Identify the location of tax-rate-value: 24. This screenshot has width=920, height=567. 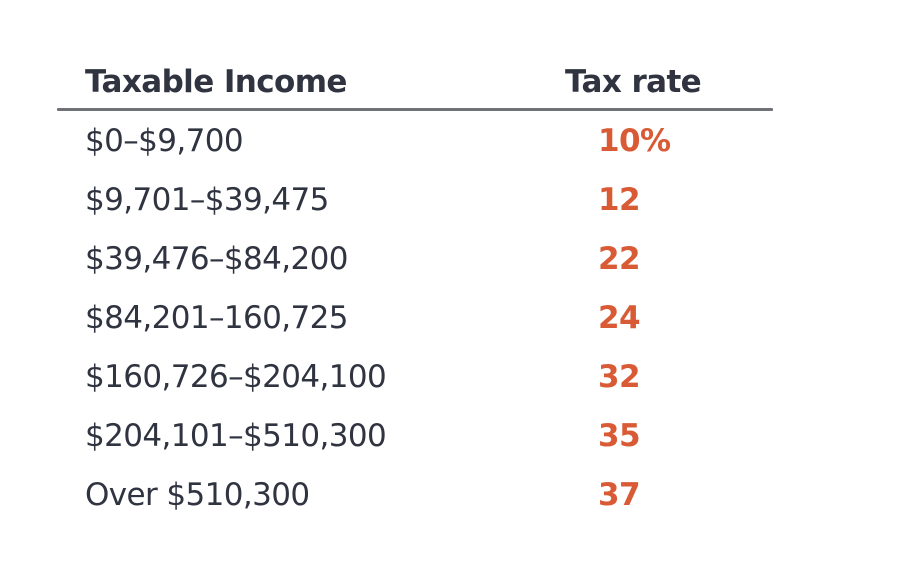
(619, 317).